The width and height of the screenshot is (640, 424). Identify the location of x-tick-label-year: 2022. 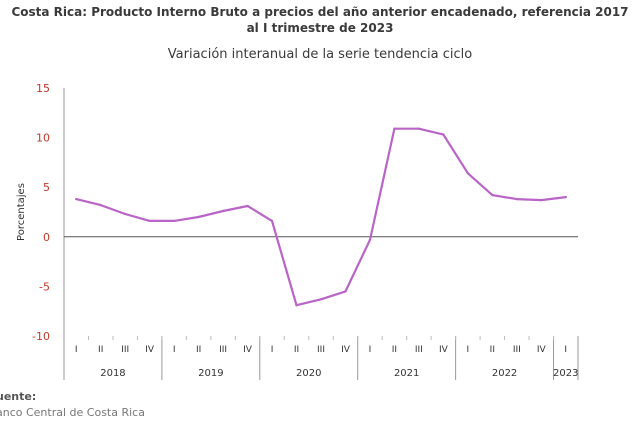
(504, 373).